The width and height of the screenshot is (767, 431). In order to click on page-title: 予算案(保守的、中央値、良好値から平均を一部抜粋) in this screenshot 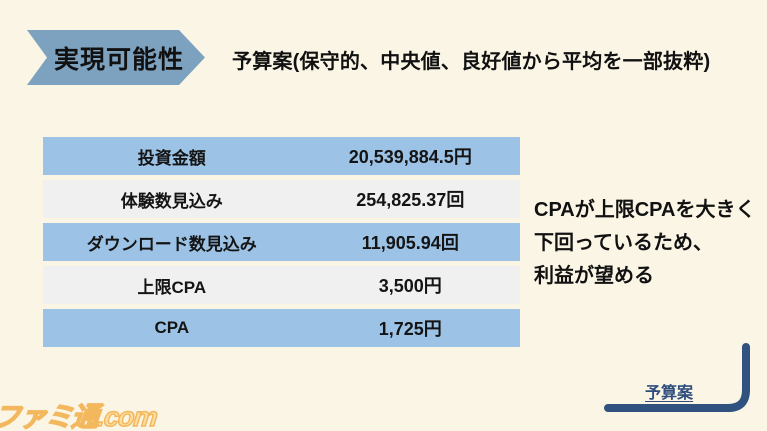, I will do `click(471, 62)`.